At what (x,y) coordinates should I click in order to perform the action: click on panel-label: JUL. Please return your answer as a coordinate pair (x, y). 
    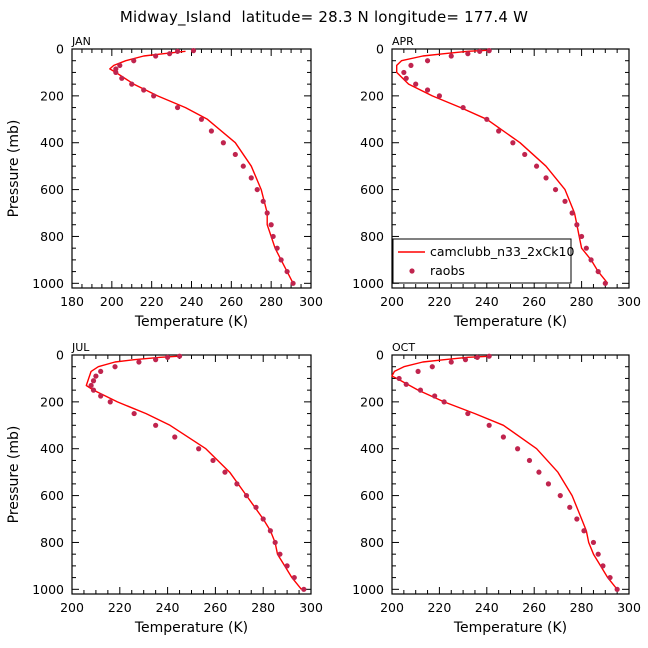
    Looking at the image, I should click on (80, 347).